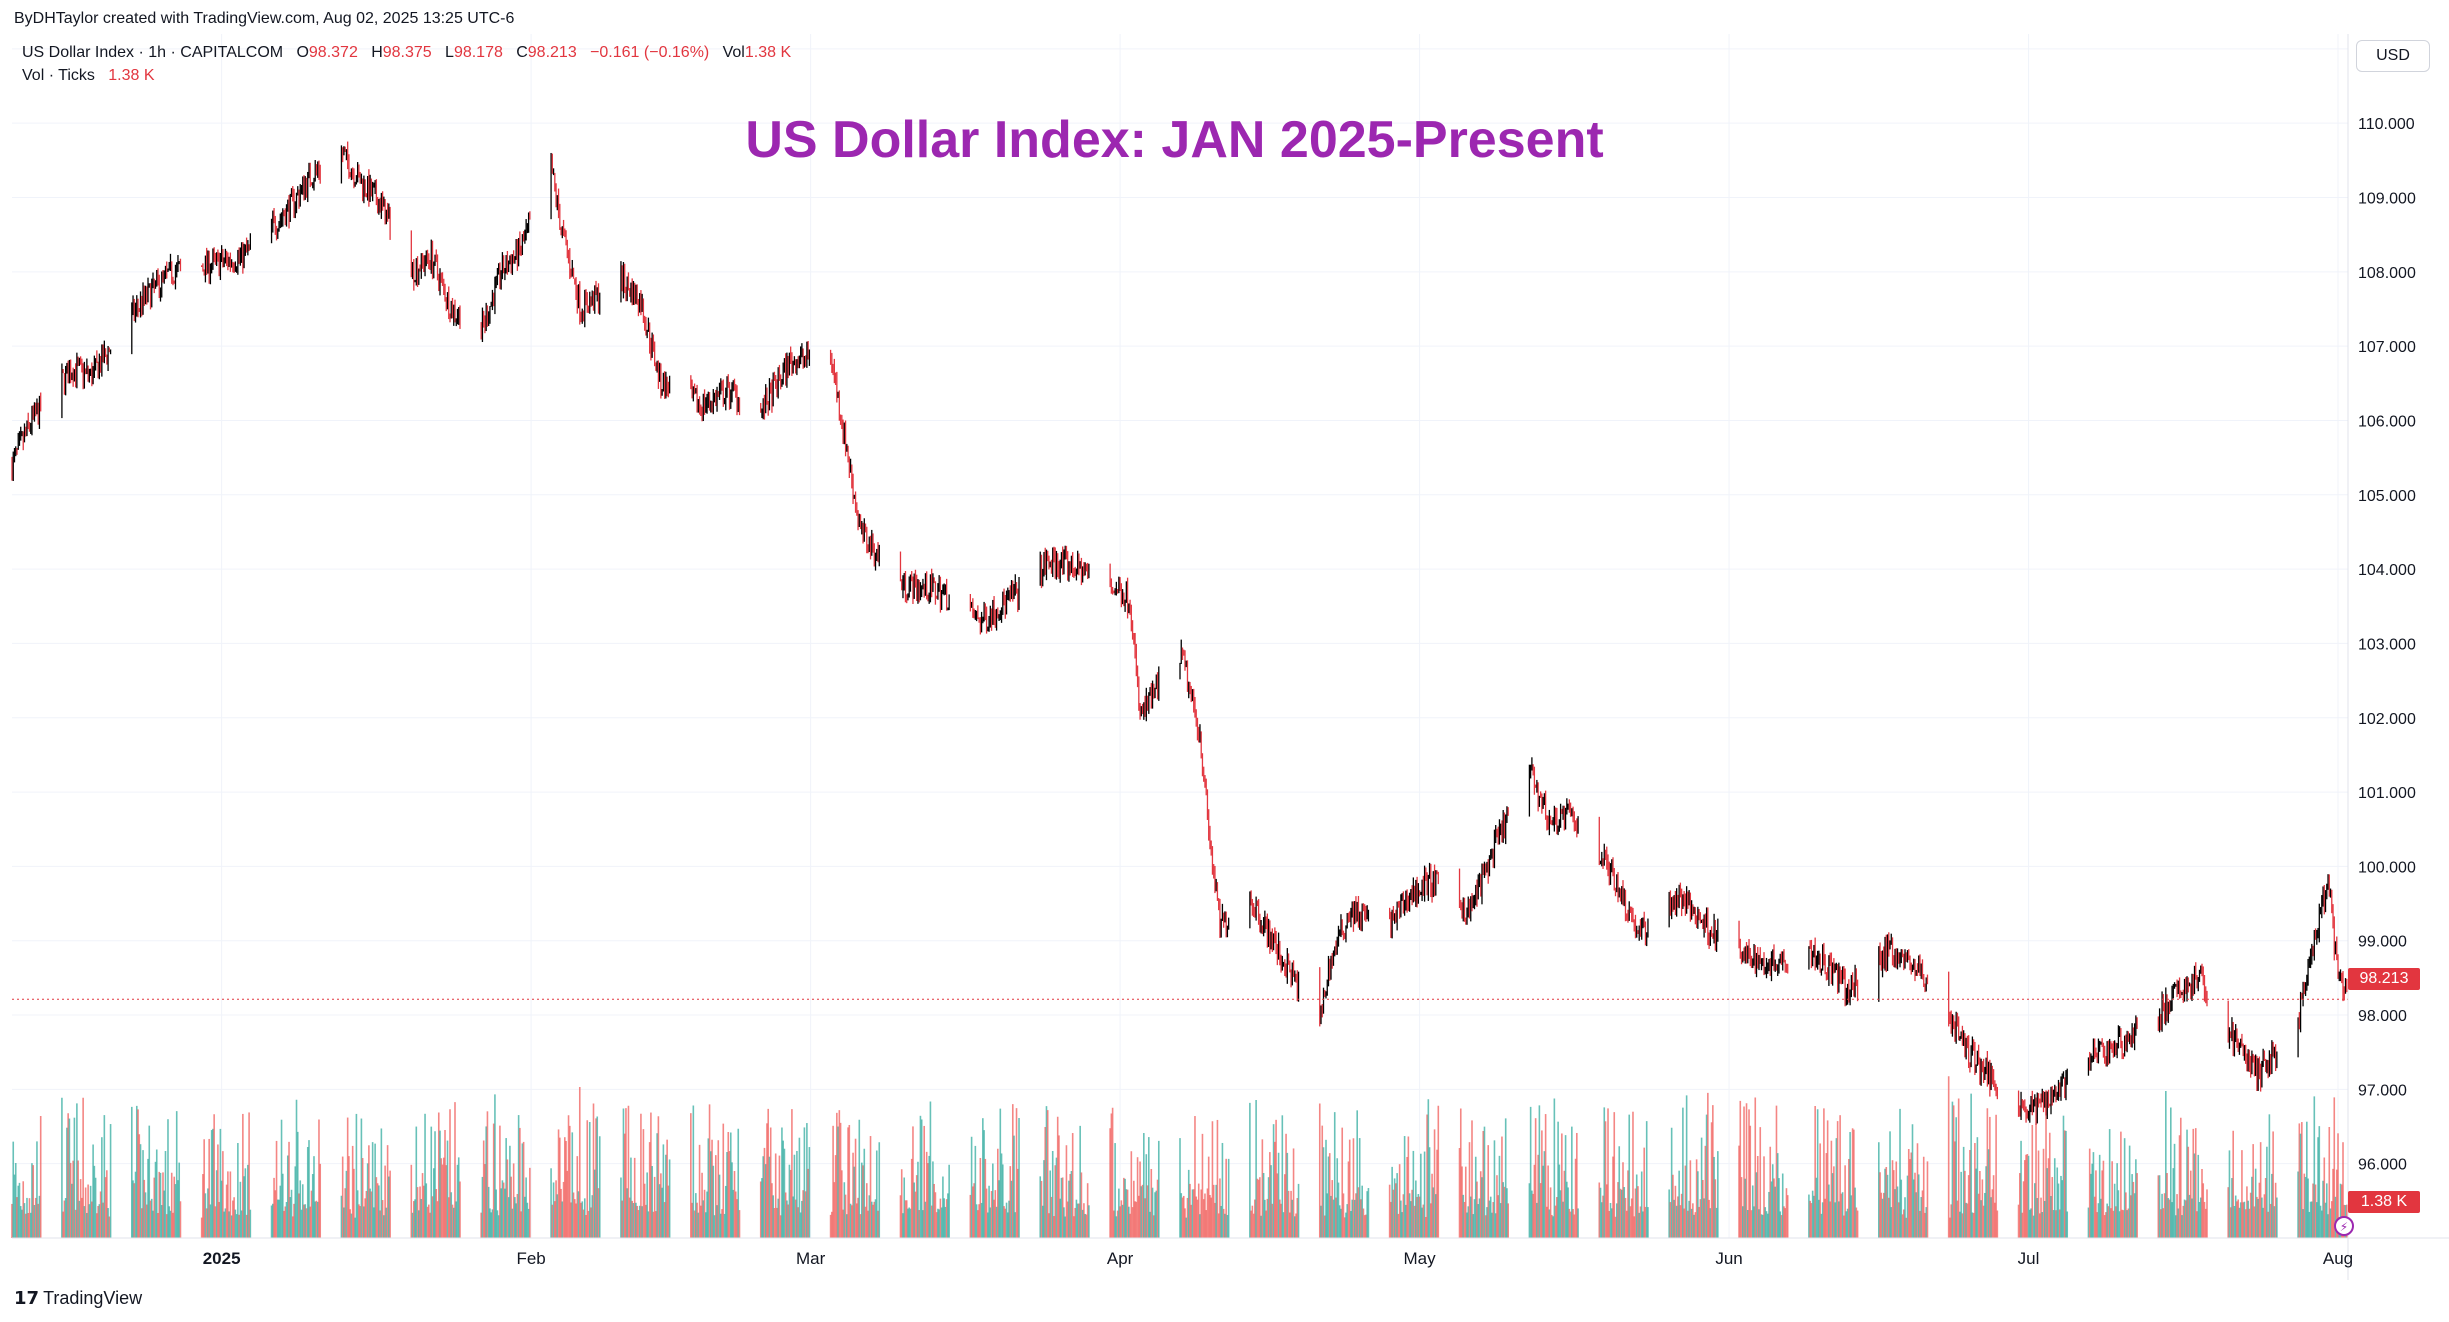 The image size is (2449, 1322). I want to click on lightning-icon, so click(2344, 1226).